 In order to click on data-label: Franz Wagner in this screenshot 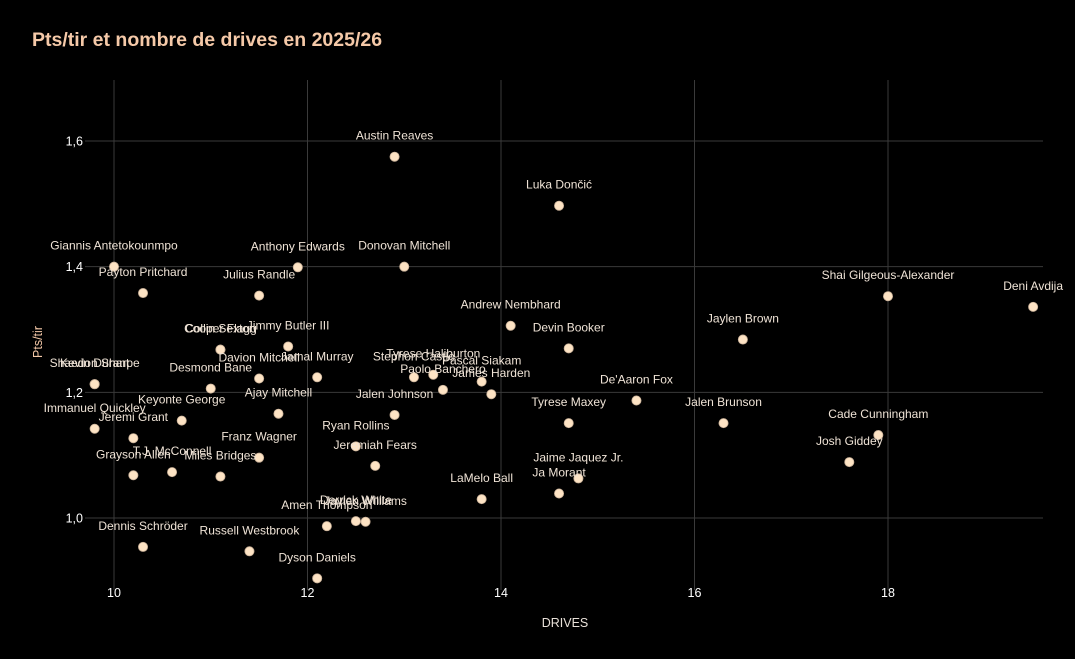, I will do `click(259, 437)`.